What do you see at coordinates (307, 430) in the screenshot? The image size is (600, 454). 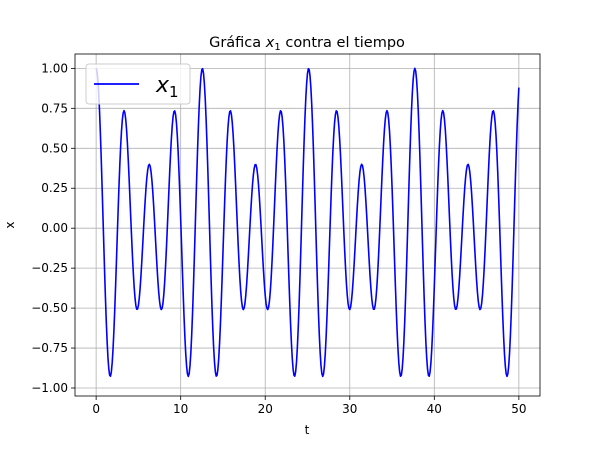 I see `x-axis-label: t` at bounding box center [307, 430].